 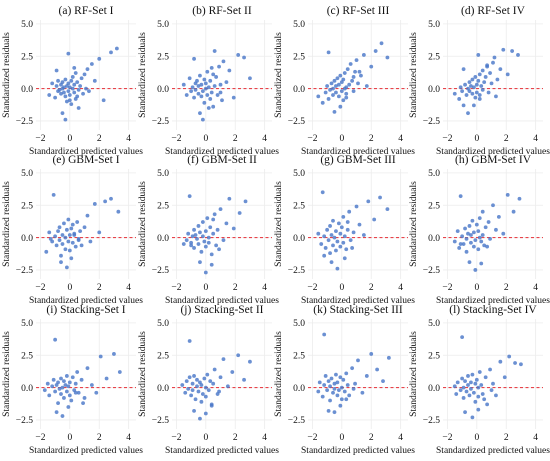 I want to click on x-tick-label: 4, so click(x=535, y=139).